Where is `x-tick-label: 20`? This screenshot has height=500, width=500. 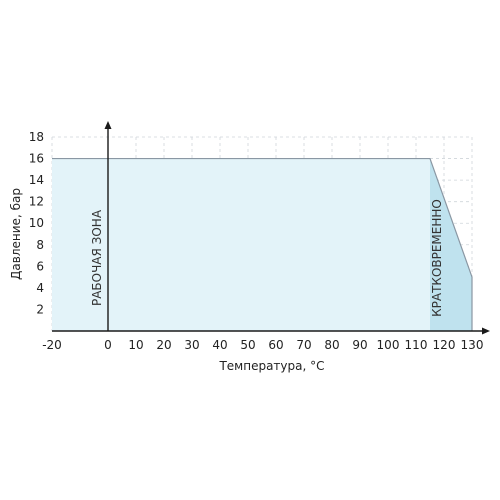 x-tick-label: 20 is located at coordinates (163, 345).